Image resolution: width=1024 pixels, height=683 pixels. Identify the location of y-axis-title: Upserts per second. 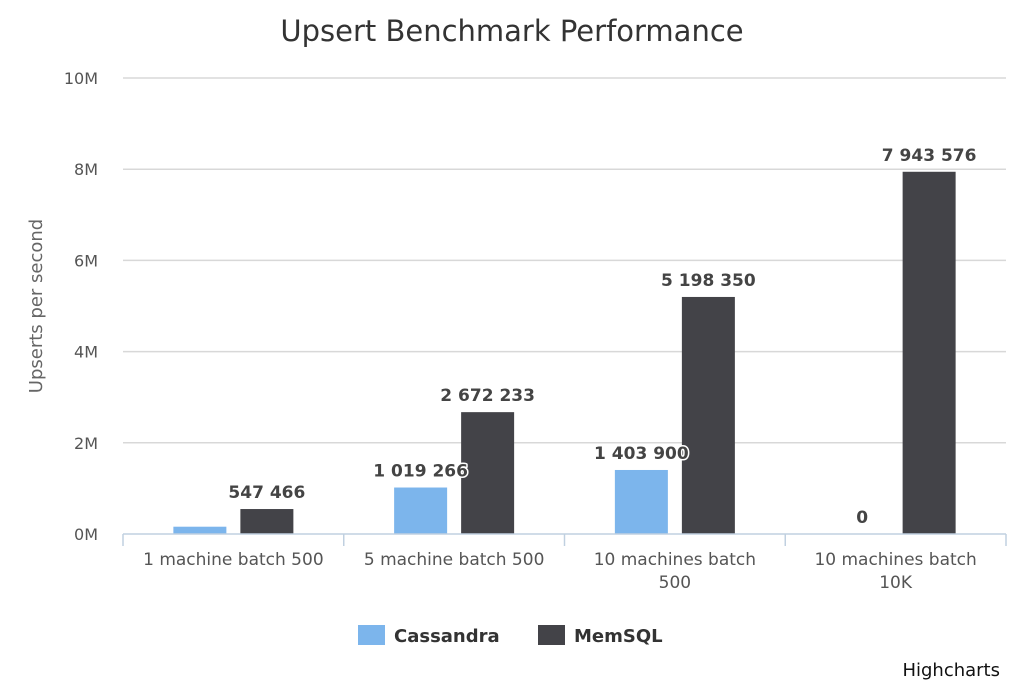
(36, 306).